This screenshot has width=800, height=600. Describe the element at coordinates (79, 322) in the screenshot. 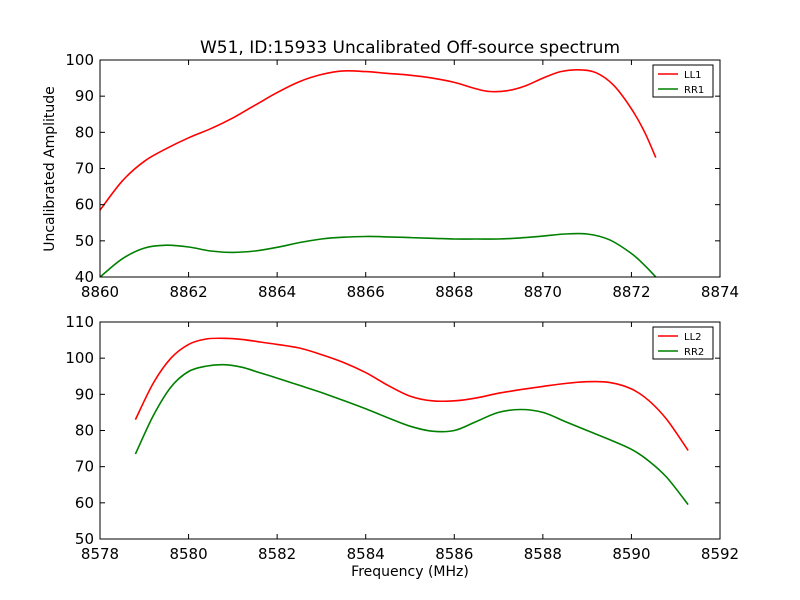

I see `y-tick-label: 110` at that location.